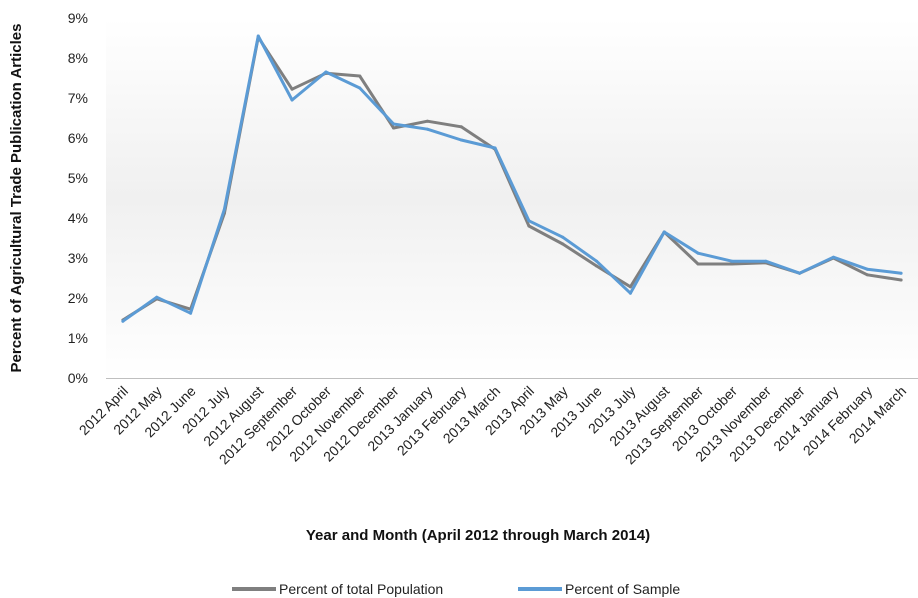 This screenshot has width=918, height=598. I want to click on y-tick-label: 6%, so click(78, 138).